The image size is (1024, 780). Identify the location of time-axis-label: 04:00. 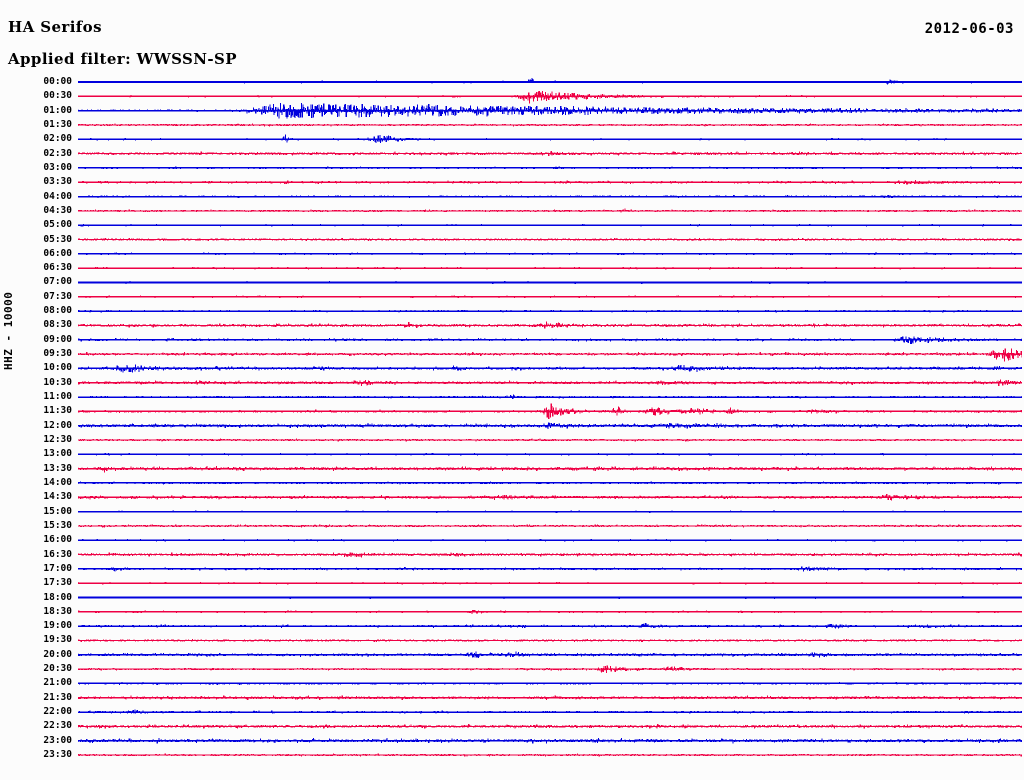
(57, 196).